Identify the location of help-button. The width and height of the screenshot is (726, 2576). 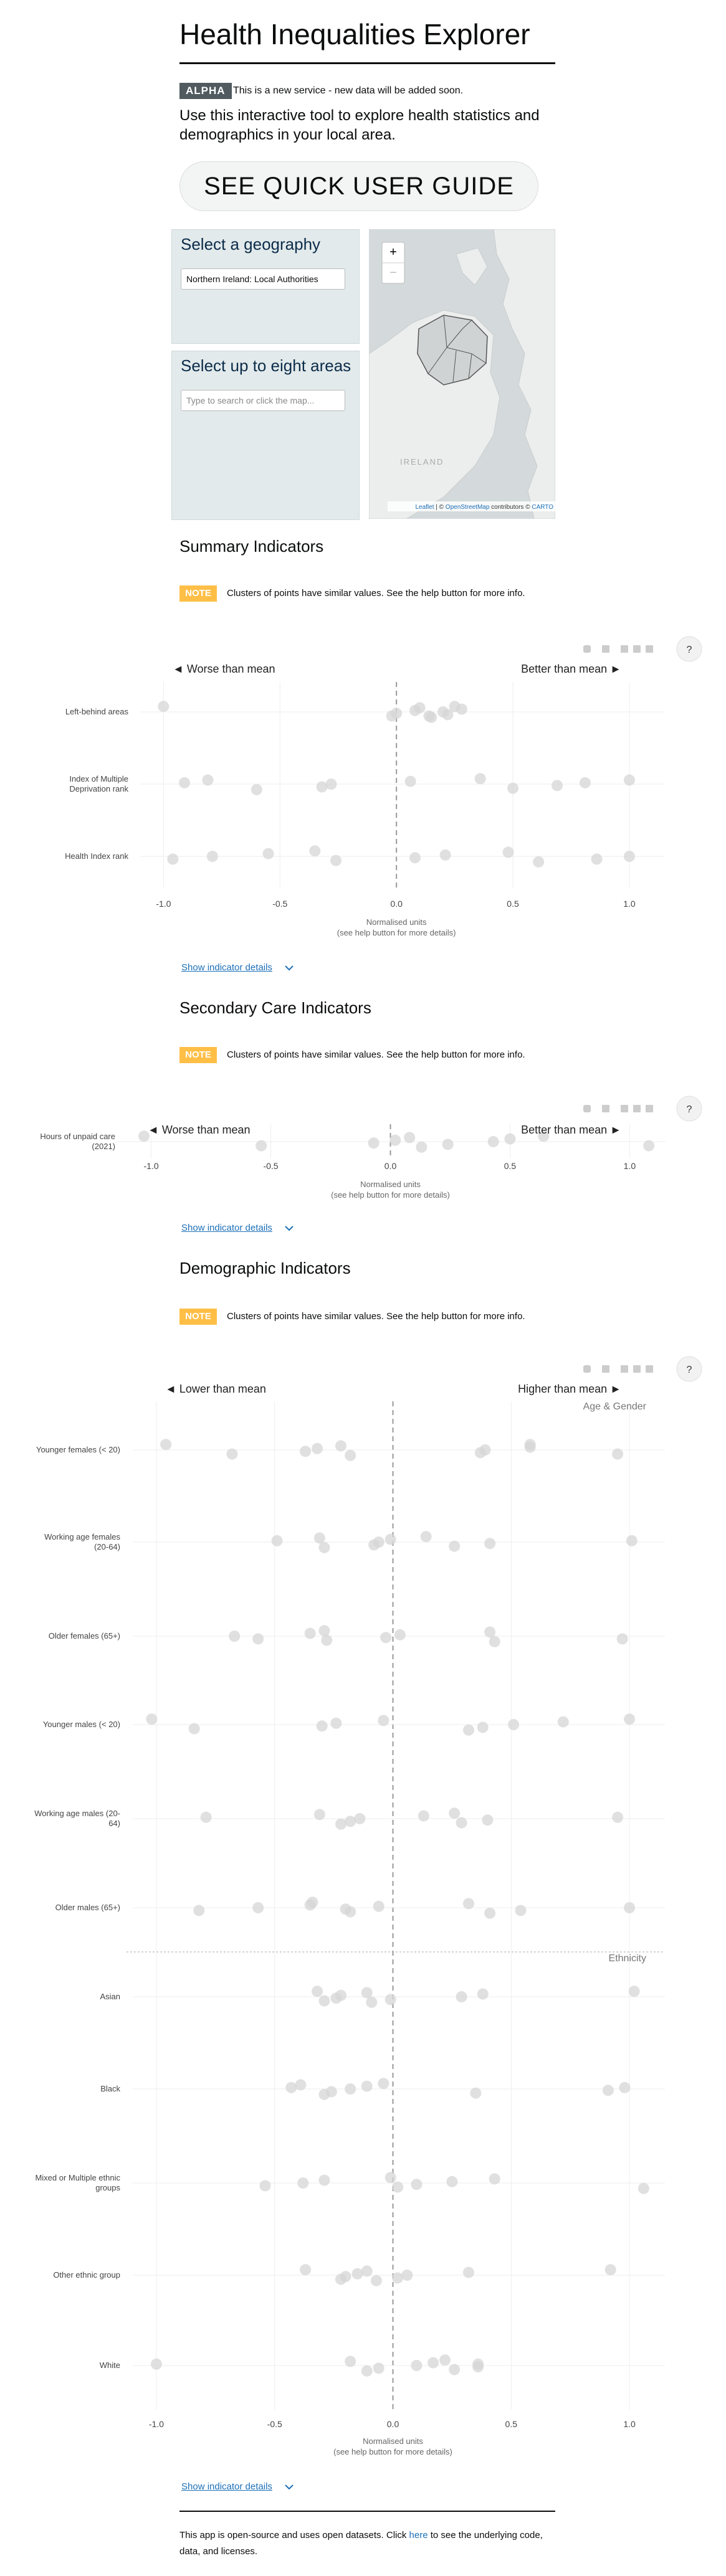
(689, 649).